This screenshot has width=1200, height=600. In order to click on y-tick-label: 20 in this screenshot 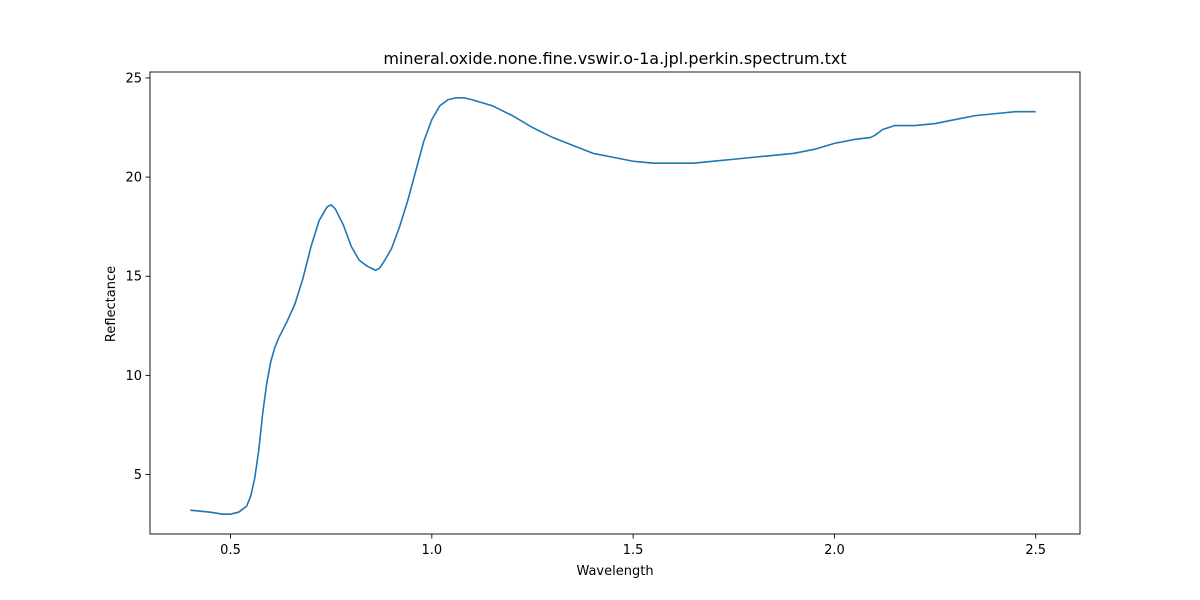, I will do `click(133, 178)`.